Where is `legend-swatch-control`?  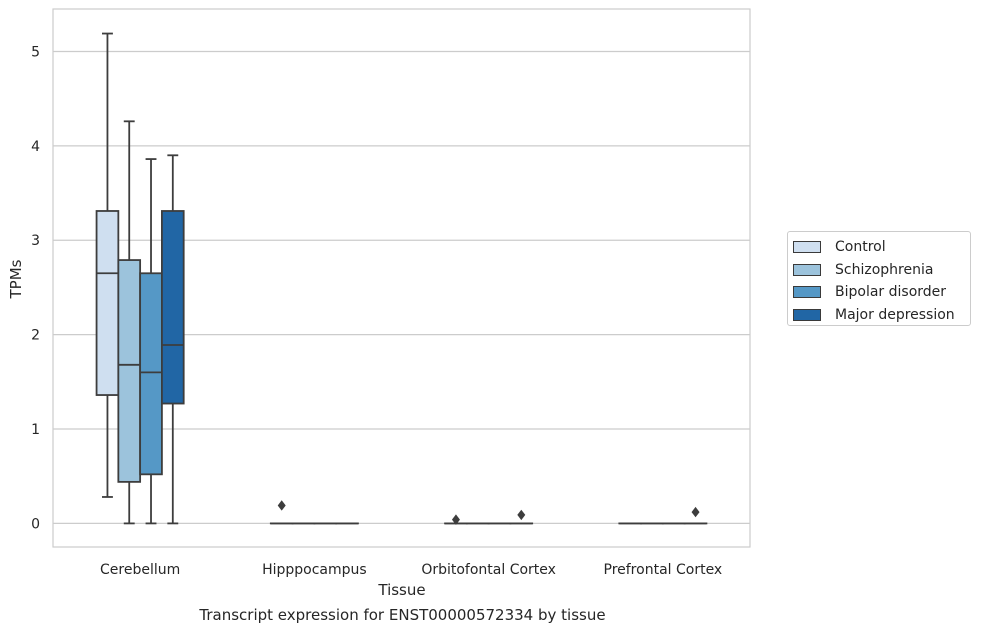
legend-swatch-control is located at coordinates (807, 247).